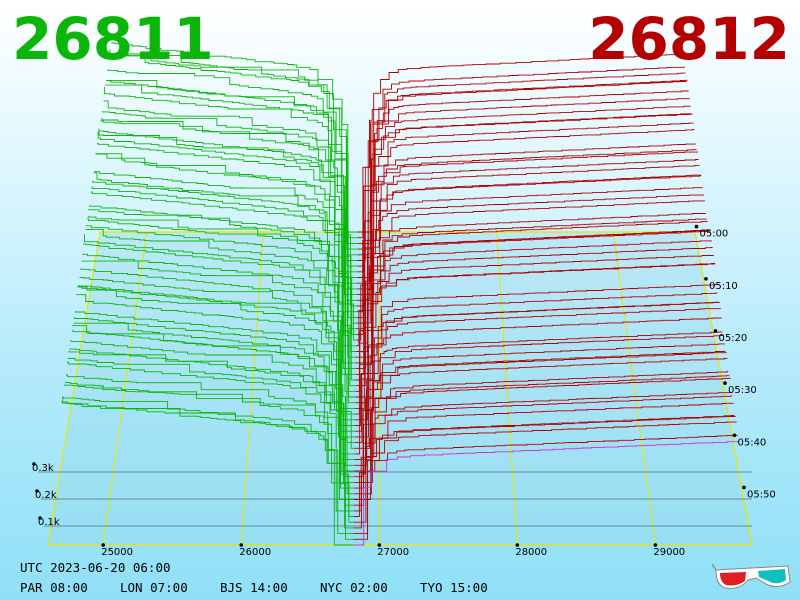 The width and height of the screenshot is (800, 600). Describe the element at coordinates (669, 552) in the screenshot. I see `x-tick-label: 29000` at that location.